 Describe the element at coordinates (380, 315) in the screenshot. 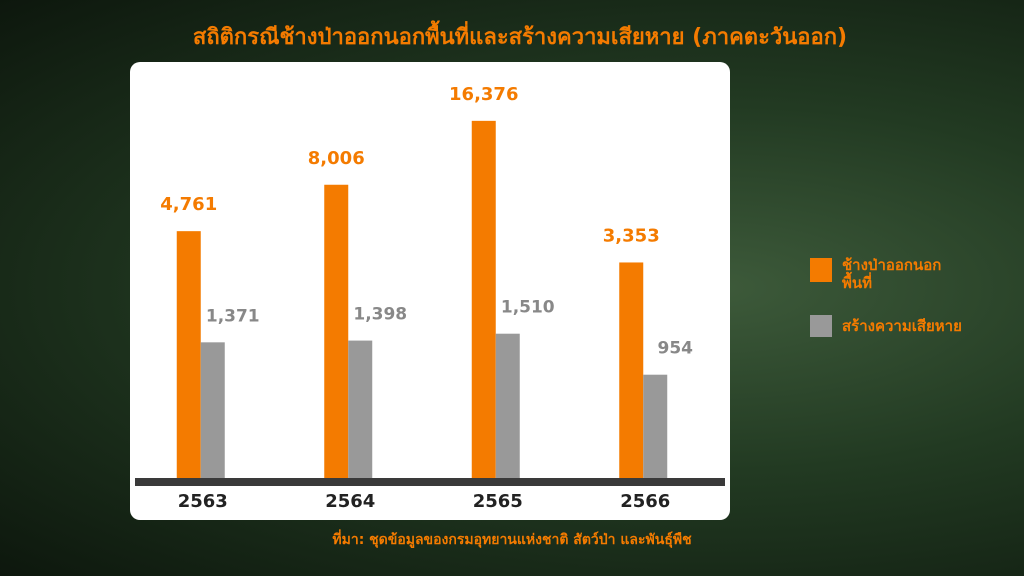

I see `value-label: 1,398` at that location.